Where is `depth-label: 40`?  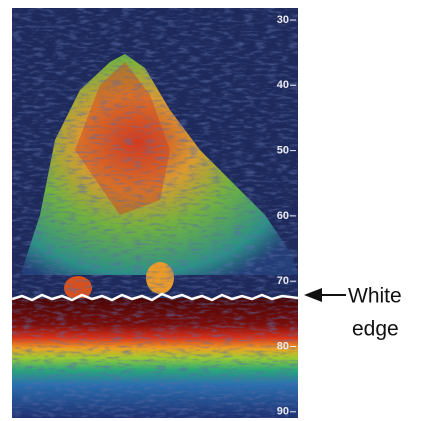
depth-label: 40 is located at coordinates (283, 85).